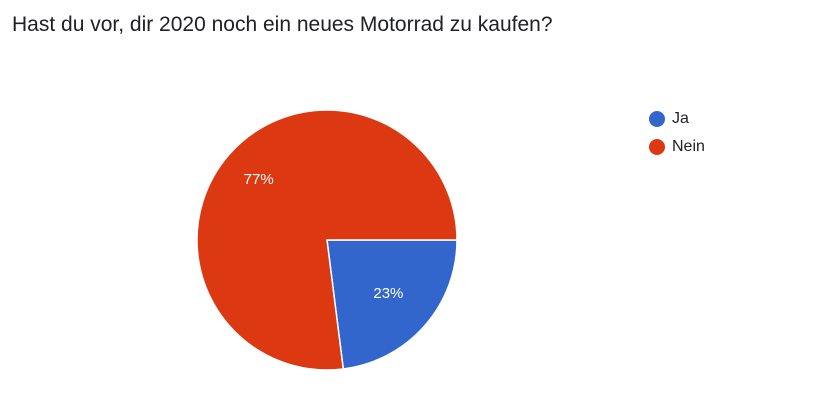 This screenshot has width=824, height=410. What do you see at coordinates (657, 118) in the screenshot?
I see `legend-swatch-ja` at bounding box center [657, 118].